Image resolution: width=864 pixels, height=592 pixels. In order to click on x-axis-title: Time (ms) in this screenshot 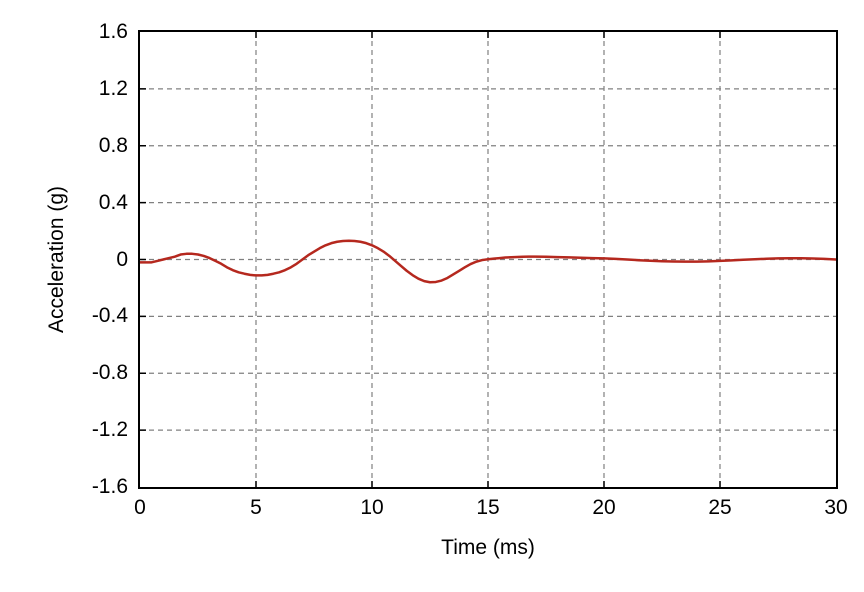, I will do `click(488, 547)`.